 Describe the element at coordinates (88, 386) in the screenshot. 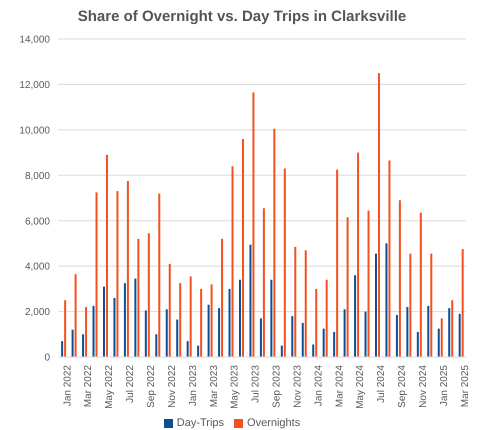

I see `x-tick-label: Mar 2022` at that location.